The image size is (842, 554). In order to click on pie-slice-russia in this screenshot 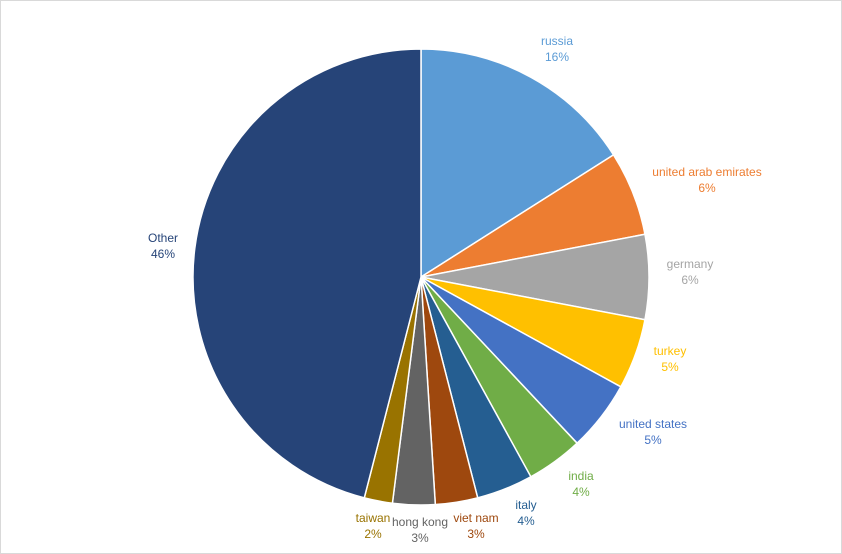, I will do `click(517, 163)`.